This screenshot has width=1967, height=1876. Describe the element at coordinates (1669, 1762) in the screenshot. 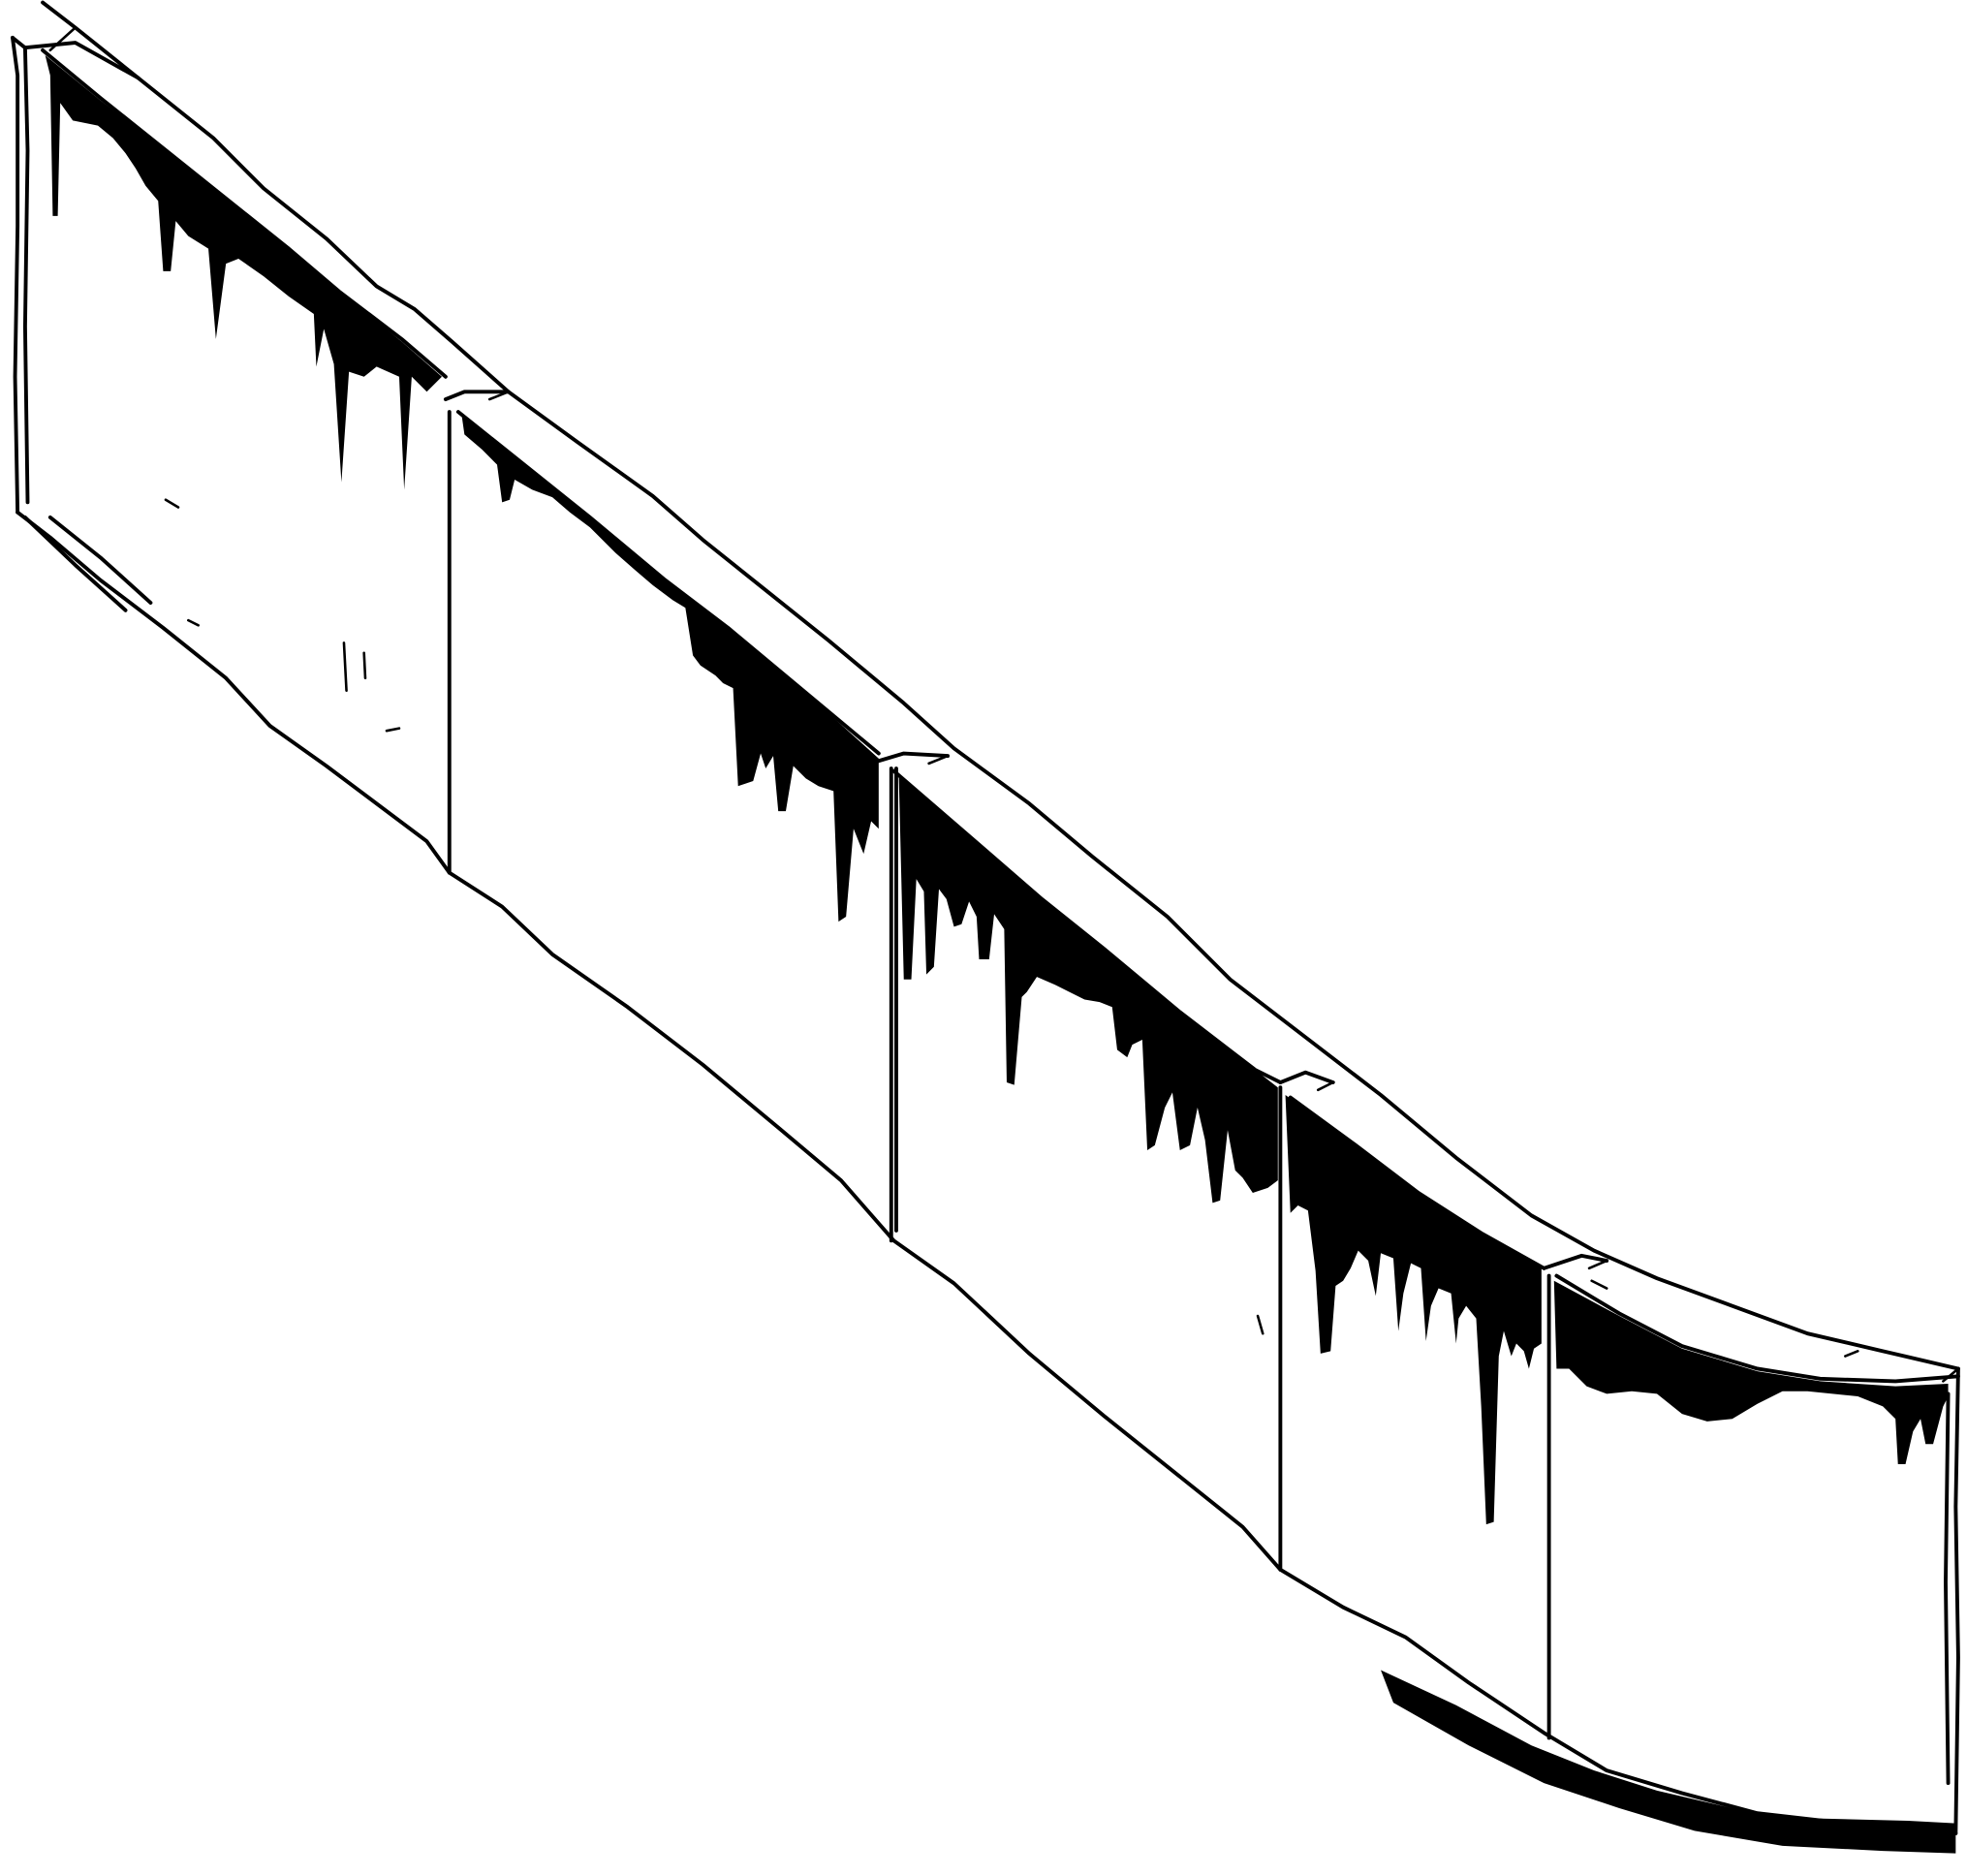

I see `base-shadow` at that location.